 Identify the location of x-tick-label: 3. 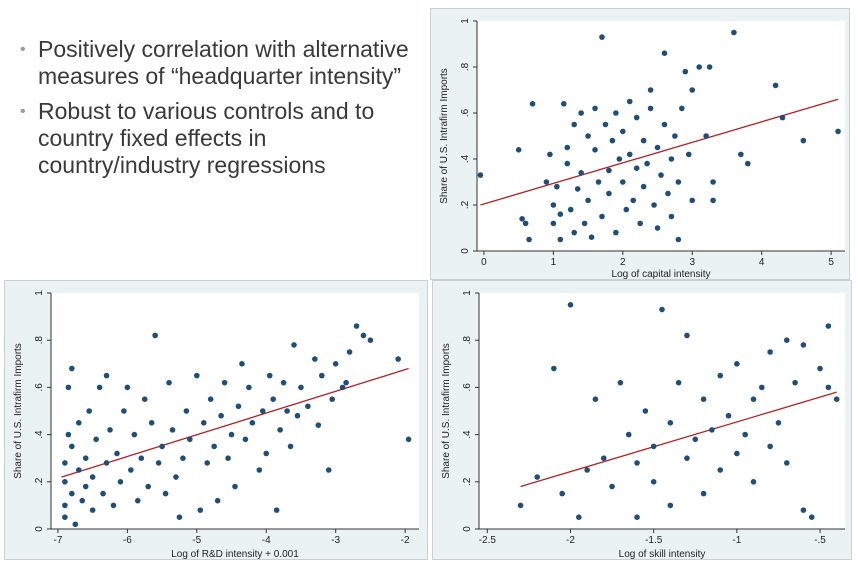
(692, 262).